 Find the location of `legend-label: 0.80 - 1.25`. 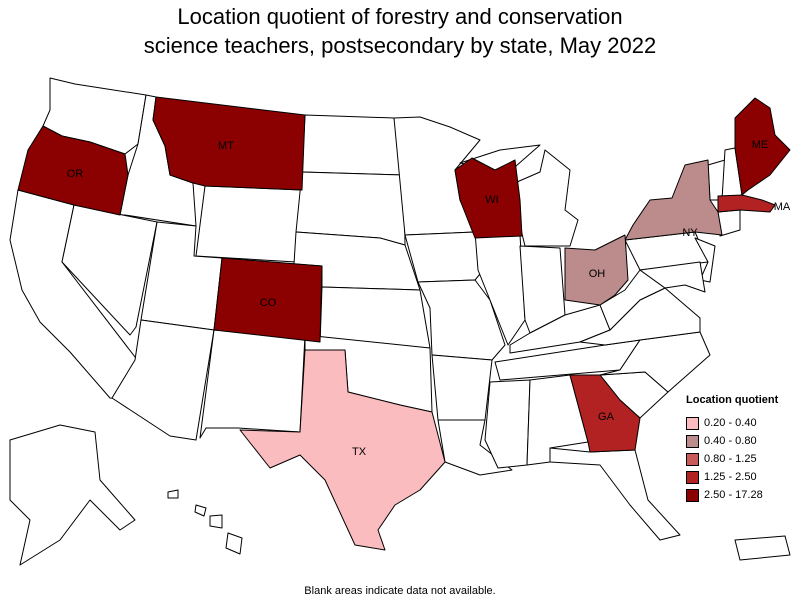

legend-label: 0.80 - 1.25 is located at coordinates (730, 459).